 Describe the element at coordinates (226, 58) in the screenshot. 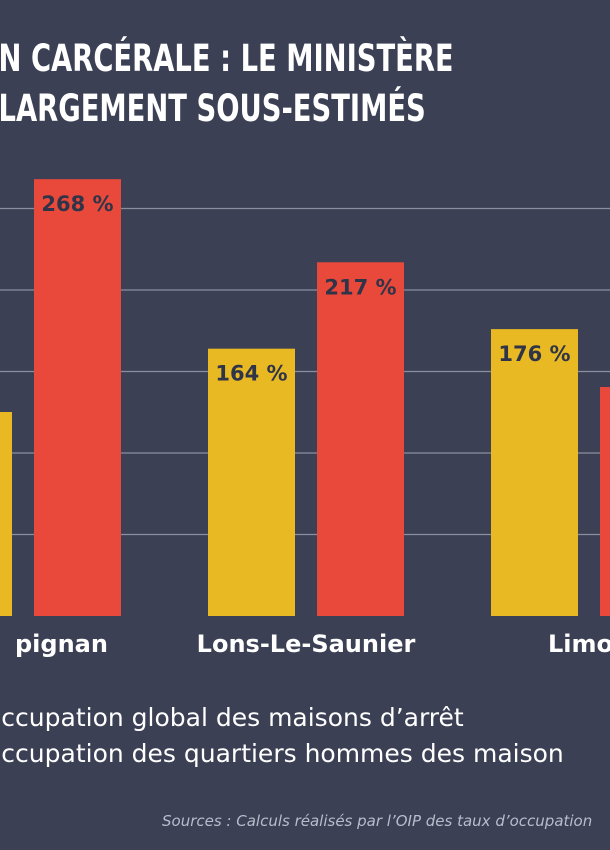

I see `title-line-1: N CARCÉRALE : LE MINISTÈRE DE LA JU` at that location.